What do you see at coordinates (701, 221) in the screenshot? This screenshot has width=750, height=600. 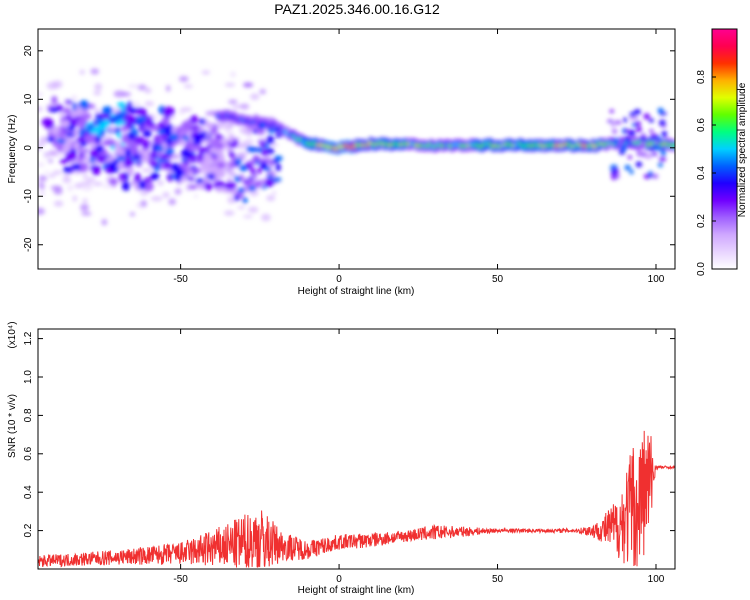 I see `colorbar-tick-label: 0.2` at bounding box center [701, 221].